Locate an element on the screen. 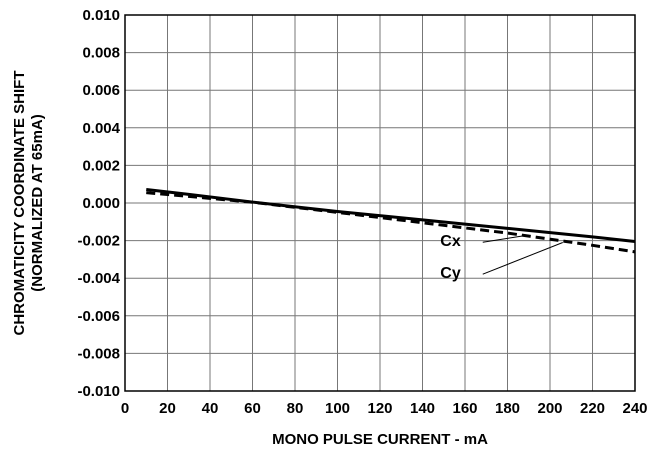  x-tick-label-1: 20 is located at coordinates (167, 408).